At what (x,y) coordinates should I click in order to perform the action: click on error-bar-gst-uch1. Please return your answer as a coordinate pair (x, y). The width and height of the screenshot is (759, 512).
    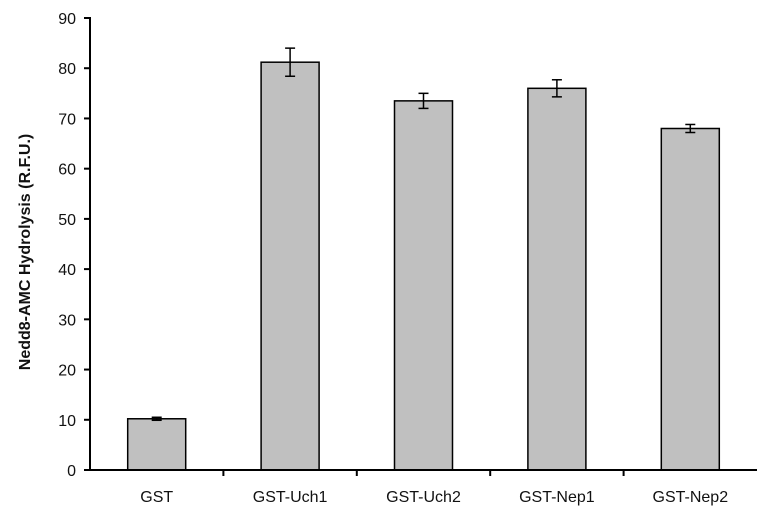
    Looking at the image, I should click on (290, 62).